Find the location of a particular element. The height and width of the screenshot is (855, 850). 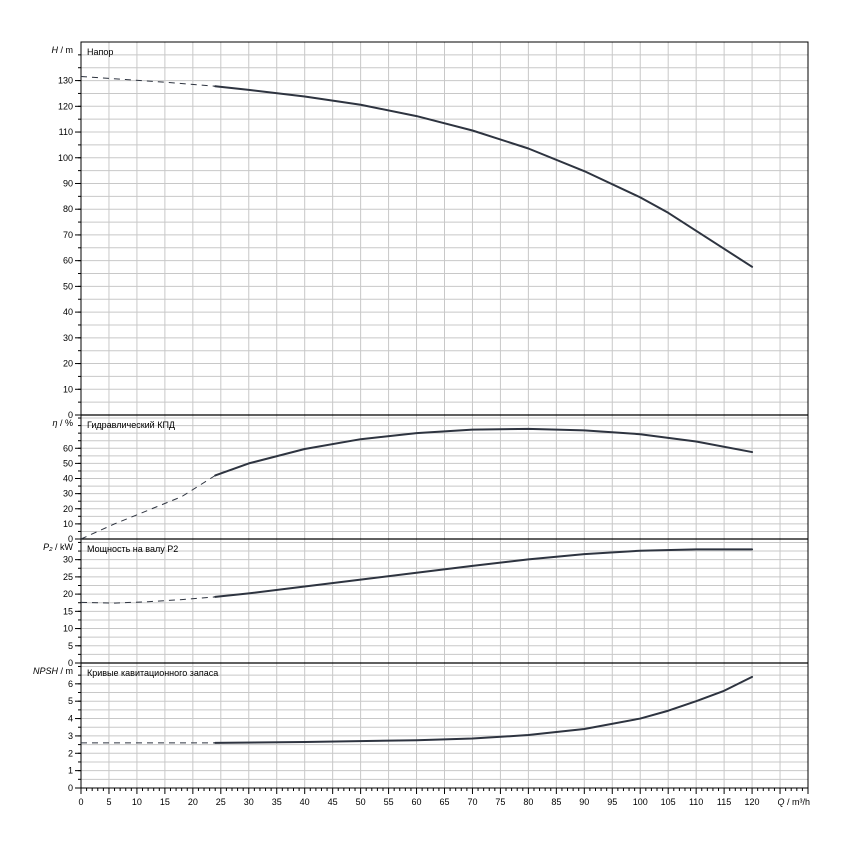

x-tick-label: 75 is located at coordinates (500, 802).